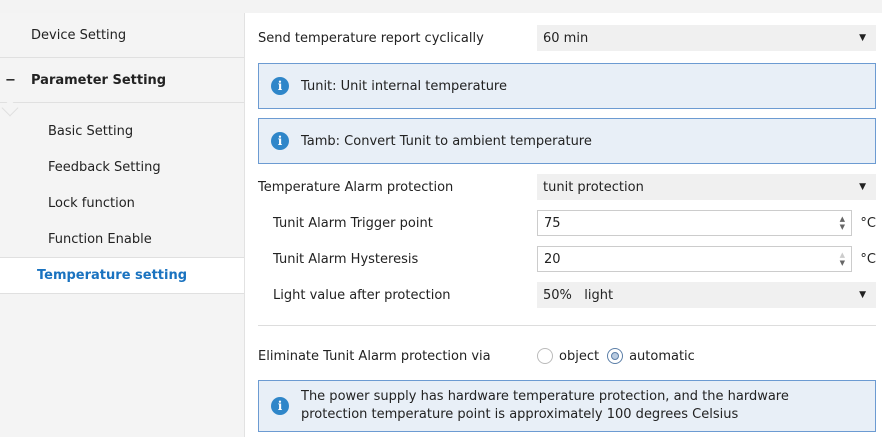 The width and height of the screenshot is (882, 437). Describe the element at coordinates (362, 295) in the screenshot. I see `light-label: Light value after protection` at that location.